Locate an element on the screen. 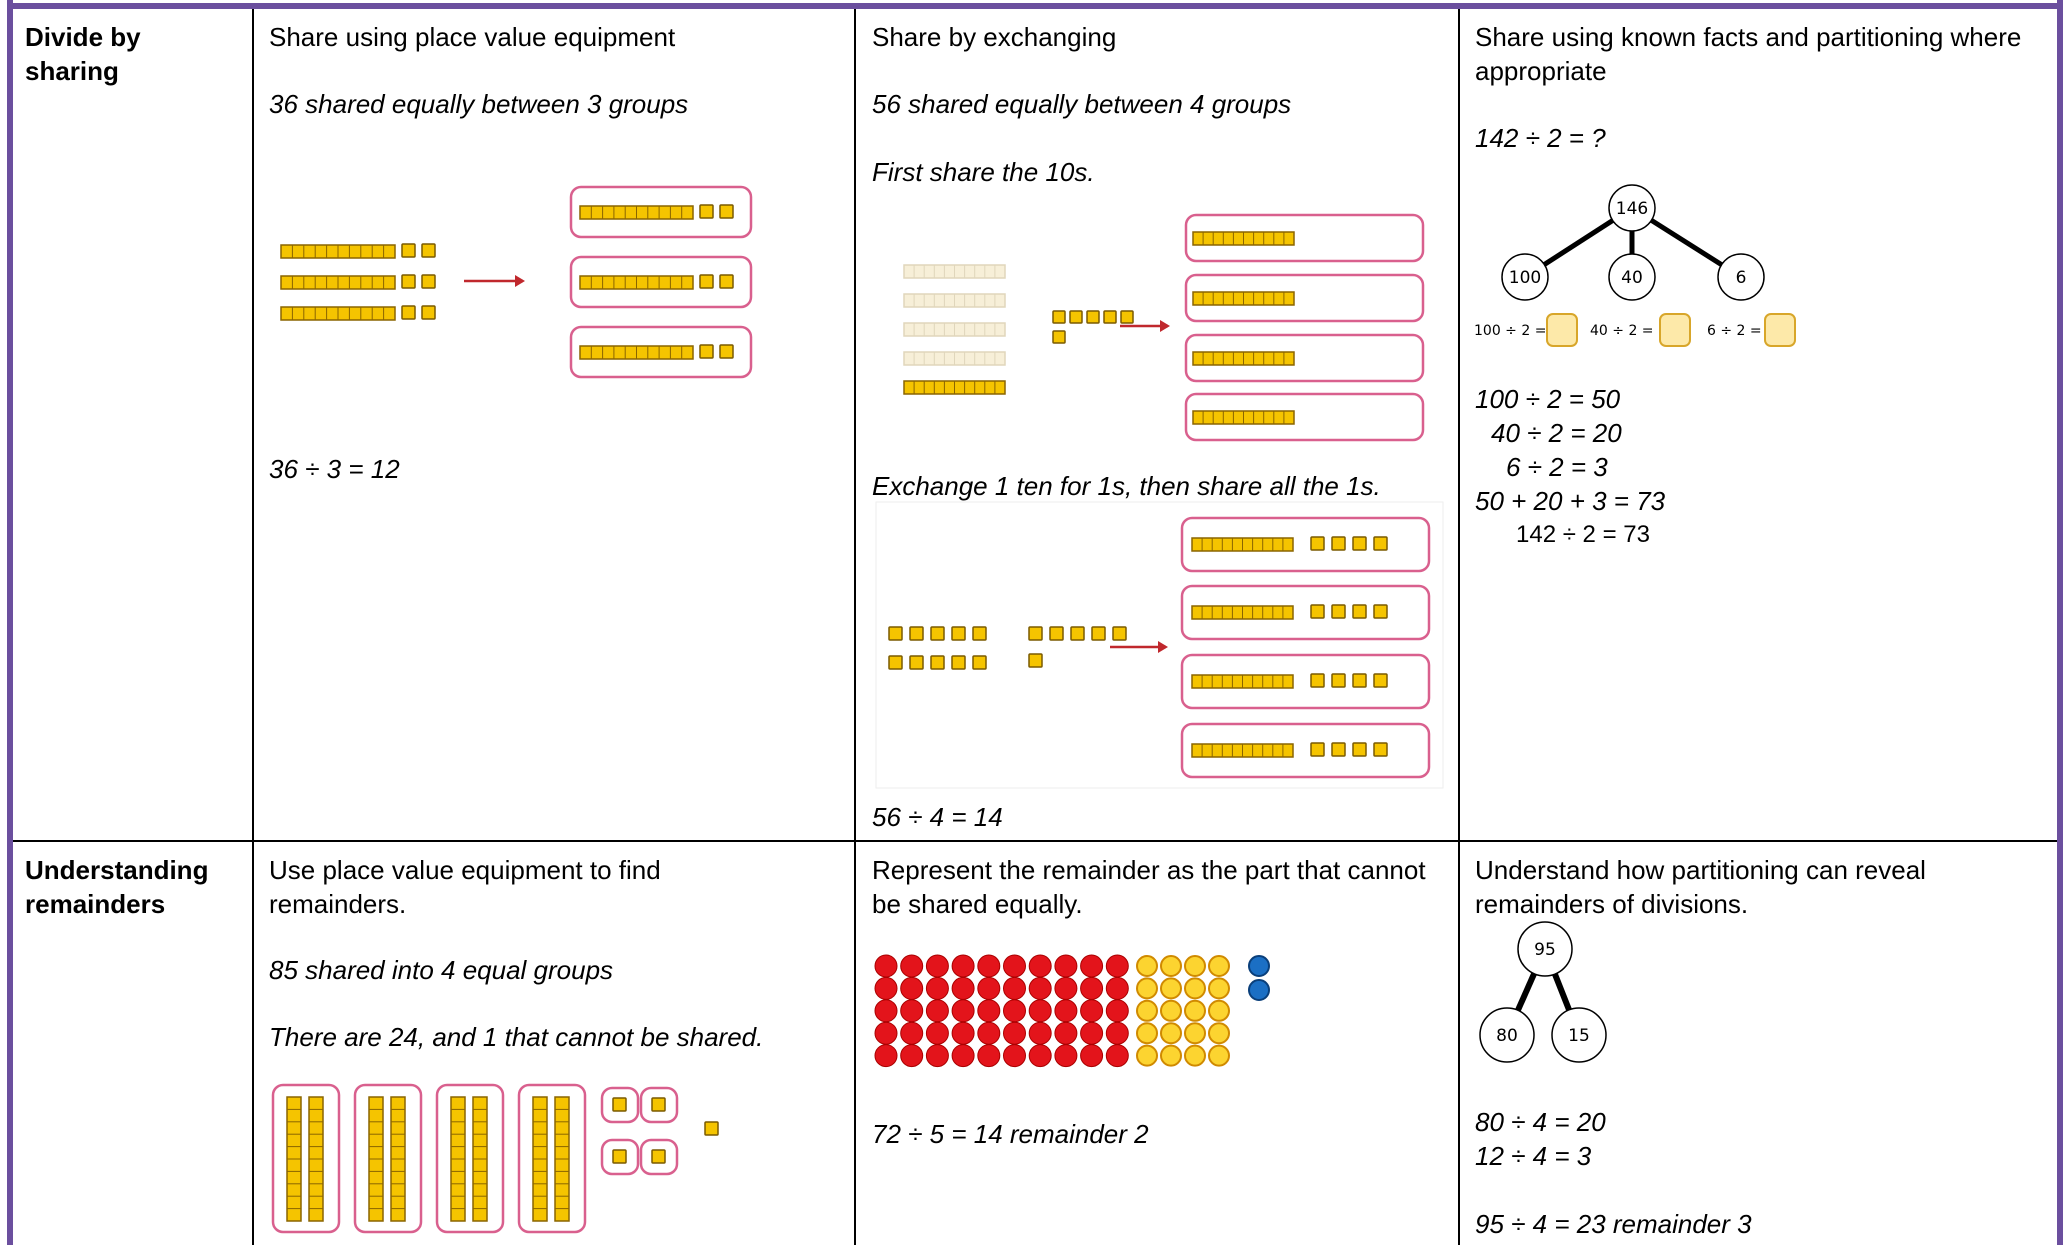 This screenshot has width=2067, height=1245. node-label: 15 is located at coordinates (1579, 1036).